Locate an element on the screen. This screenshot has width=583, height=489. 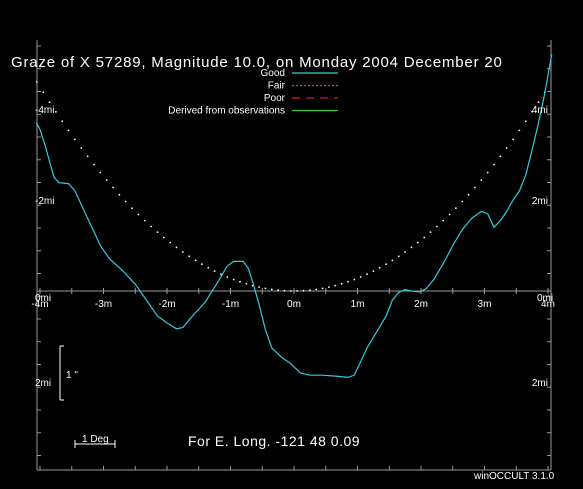
x-tick-label: -3m is located at coordinates (103, 304).